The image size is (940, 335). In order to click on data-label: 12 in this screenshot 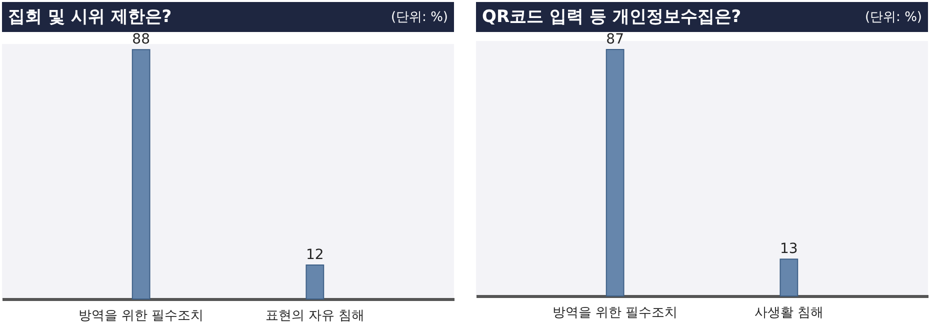, I will do `click(315, 255)`.